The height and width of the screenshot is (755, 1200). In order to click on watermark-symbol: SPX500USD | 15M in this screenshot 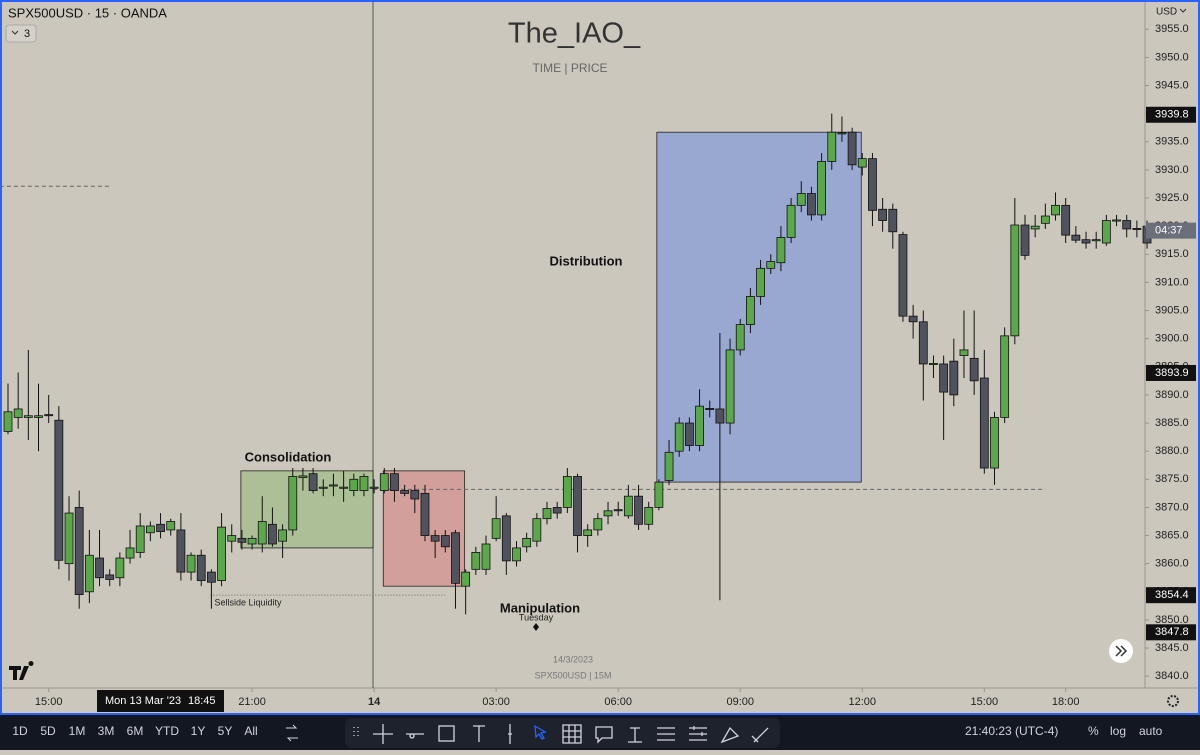, I will do `click(573, 675)`.